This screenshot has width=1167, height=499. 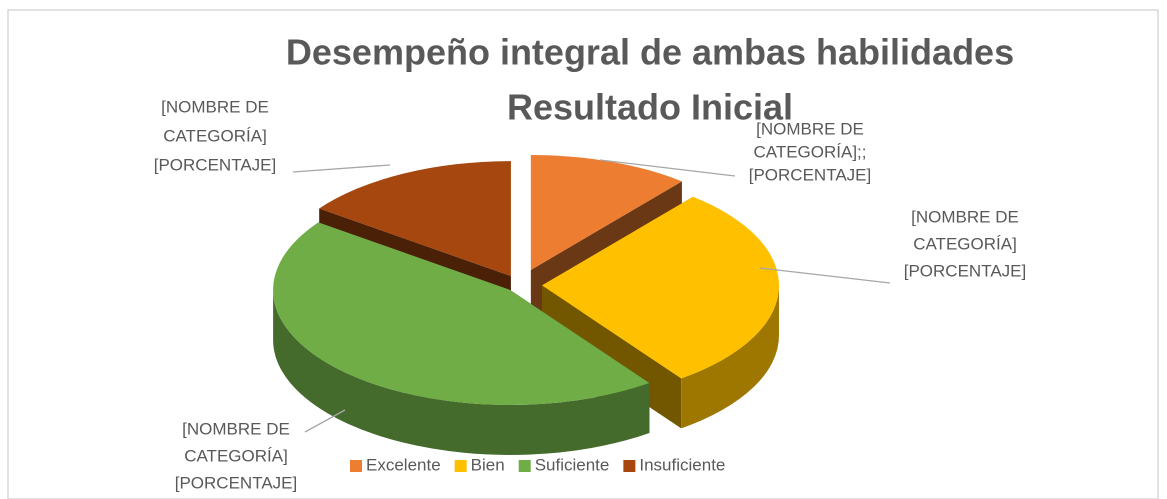 I want to click on legend-label: Excelente, so click(x=403, y=464).